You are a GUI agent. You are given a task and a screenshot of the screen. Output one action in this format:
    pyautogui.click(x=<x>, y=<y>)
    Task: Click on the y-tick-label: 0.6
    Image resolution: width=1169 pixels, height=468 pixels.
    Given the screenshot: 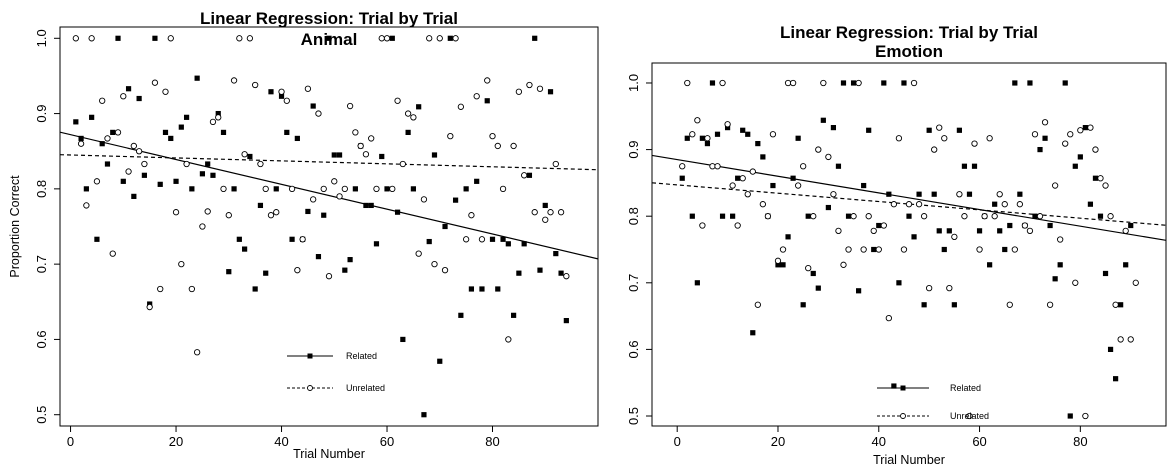 What is the action you would take?
    pyautogui.click(x=633, y=349)
    